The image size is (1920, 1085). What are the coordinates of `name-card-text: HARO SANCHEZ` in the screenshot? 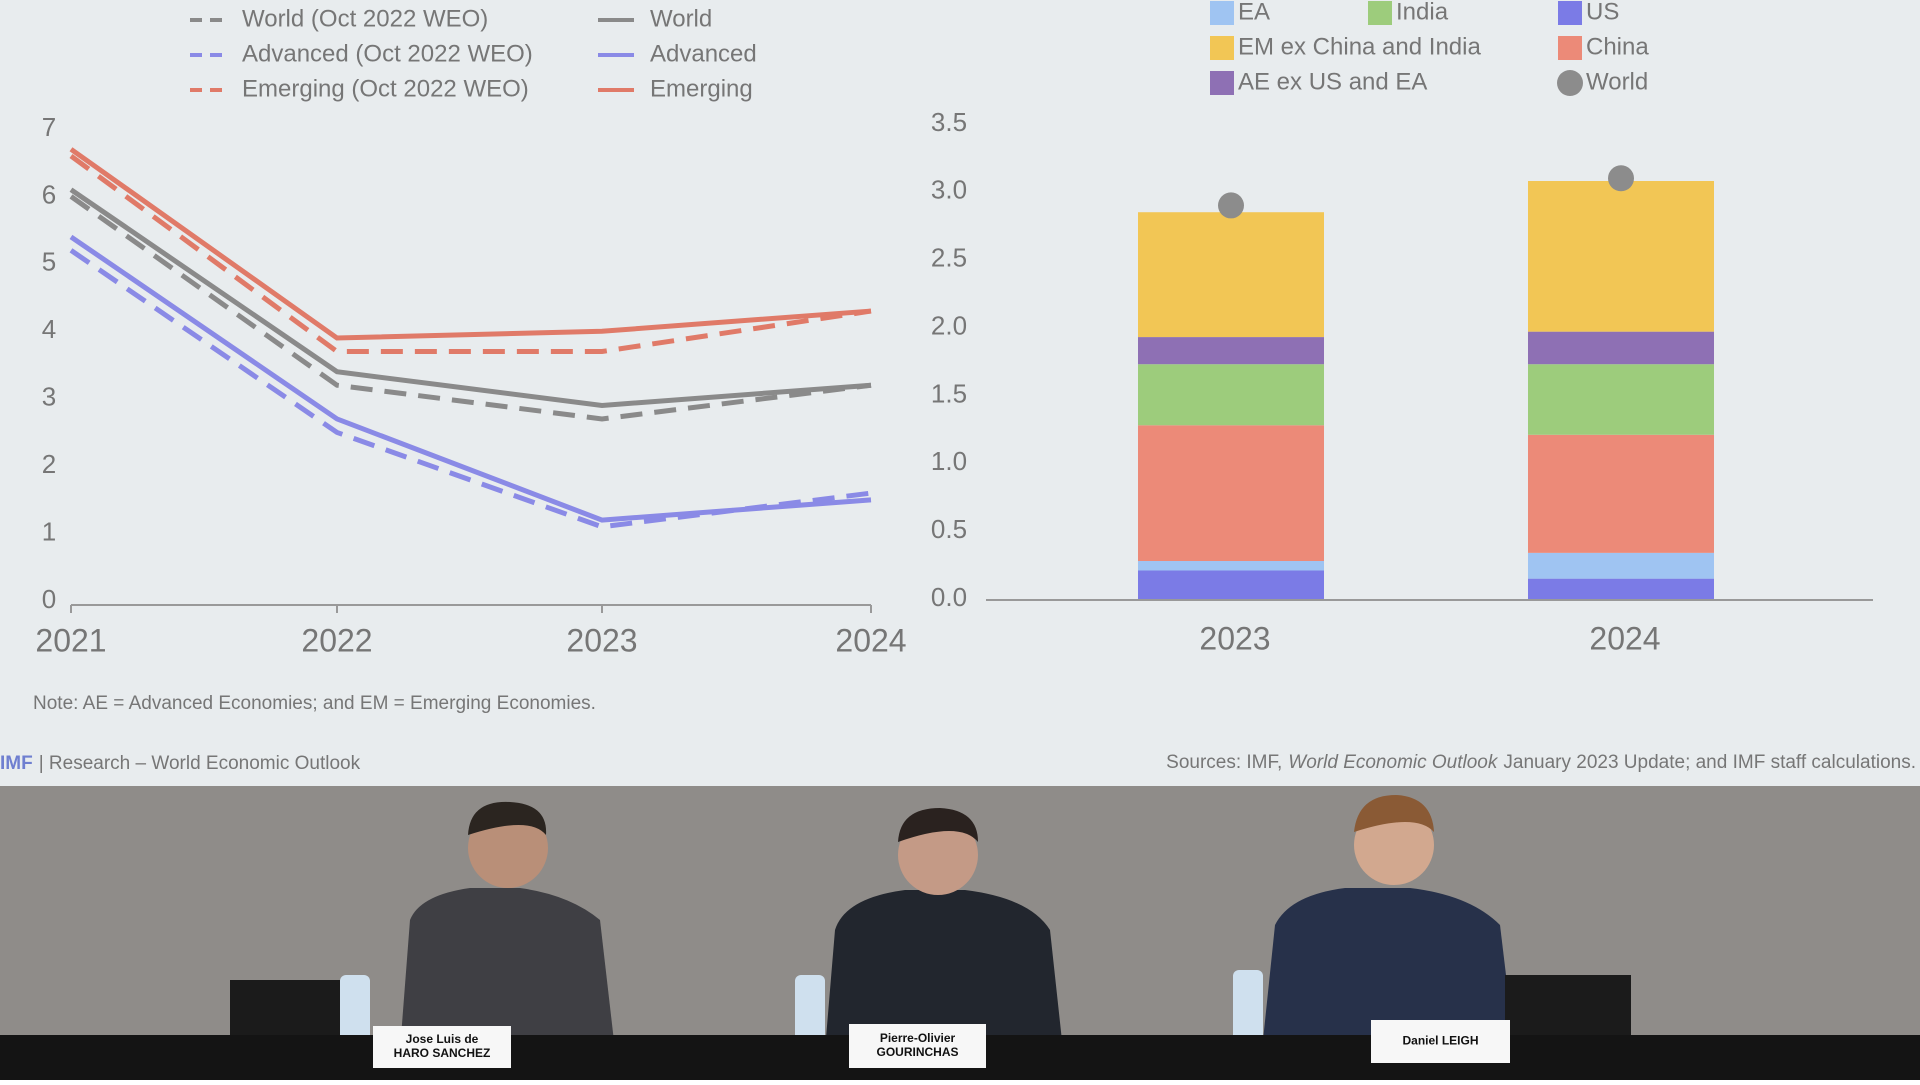 It's located at (442, 1053).